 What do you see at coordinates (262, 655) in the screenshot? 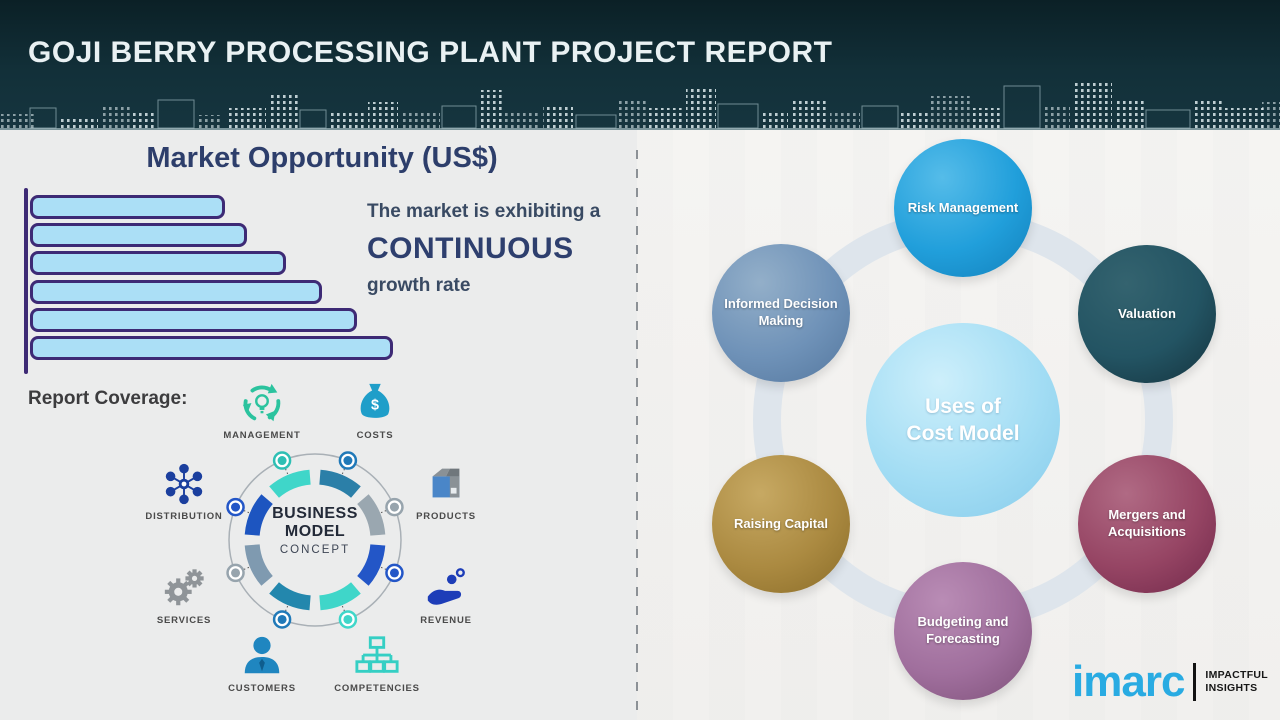
I see `person-icon` at bounding box center [262, 655].